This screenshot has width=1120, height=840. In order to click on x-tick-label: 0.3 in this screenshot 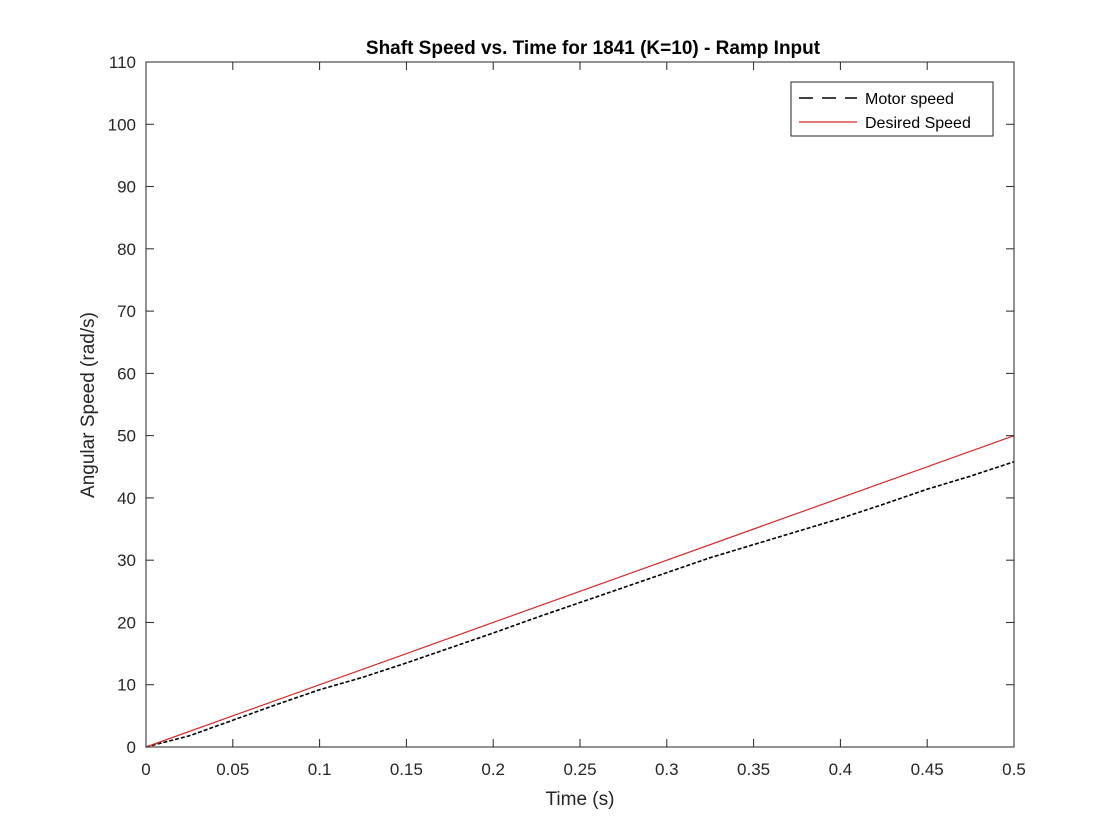, I will do `click(667, 769)`.